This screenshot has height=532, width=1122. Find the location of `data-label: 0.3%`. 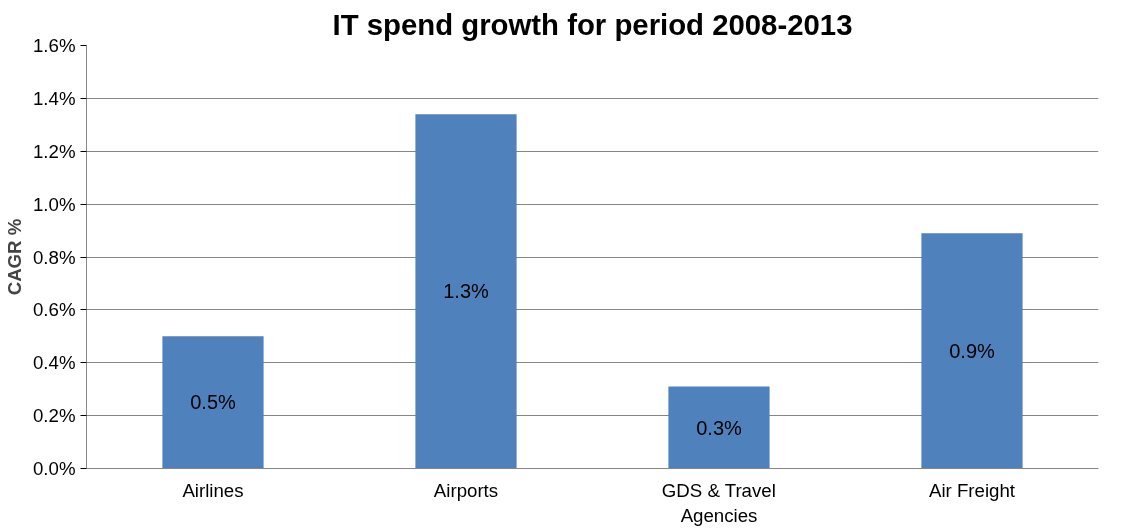

data-label: 0.3% is located at coordinates (719, 427).